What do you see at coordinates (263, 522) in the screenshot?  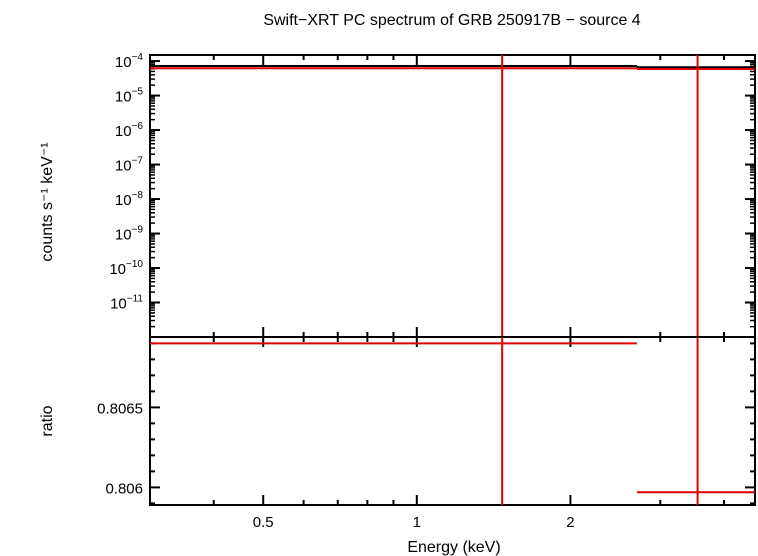 I see `x-tick-label: 0.5` at bounding box center [263, 522].